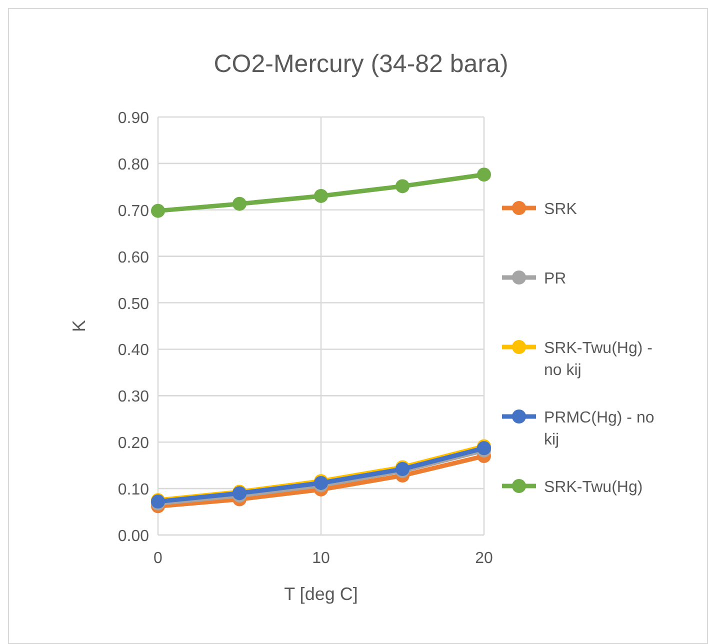 This screenshot has width=710, height=644. I want to click on legend-label: PR, so click(555, 279).